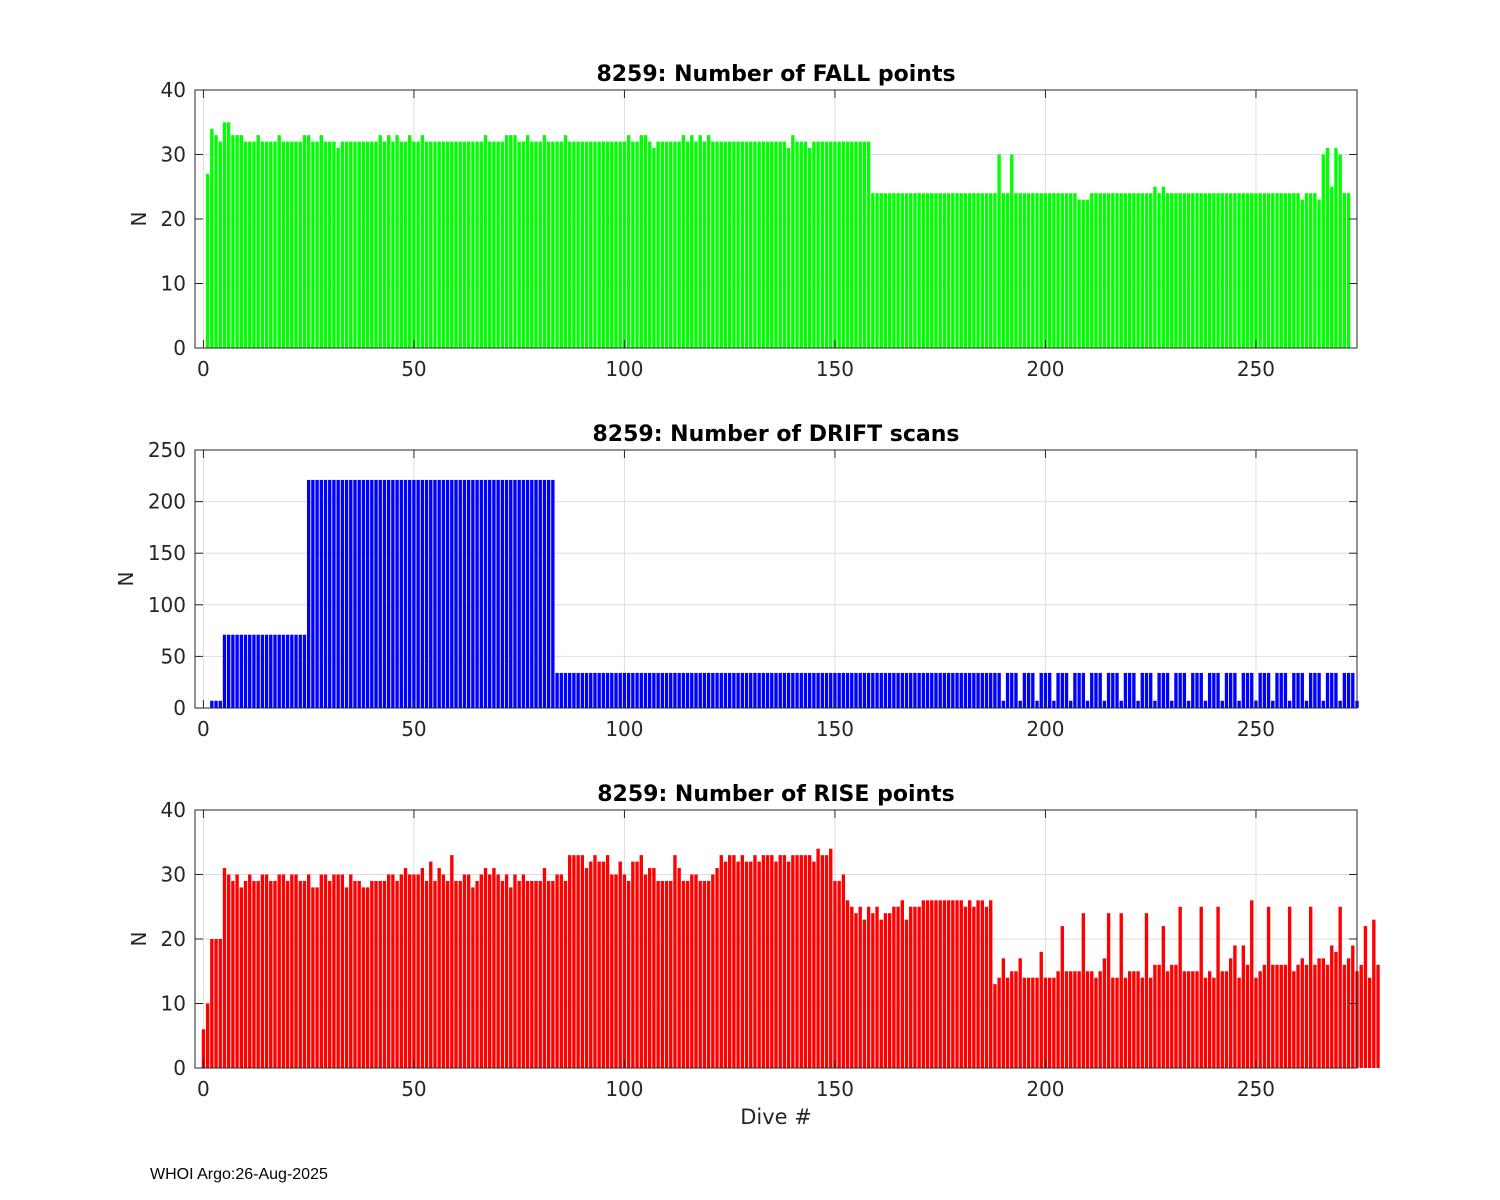 The width and height of the screenshot is (1500, 1200). Describe the element at coordinates (413, 729) in the screenshot. I see `x-tick-label: 50` at that location.